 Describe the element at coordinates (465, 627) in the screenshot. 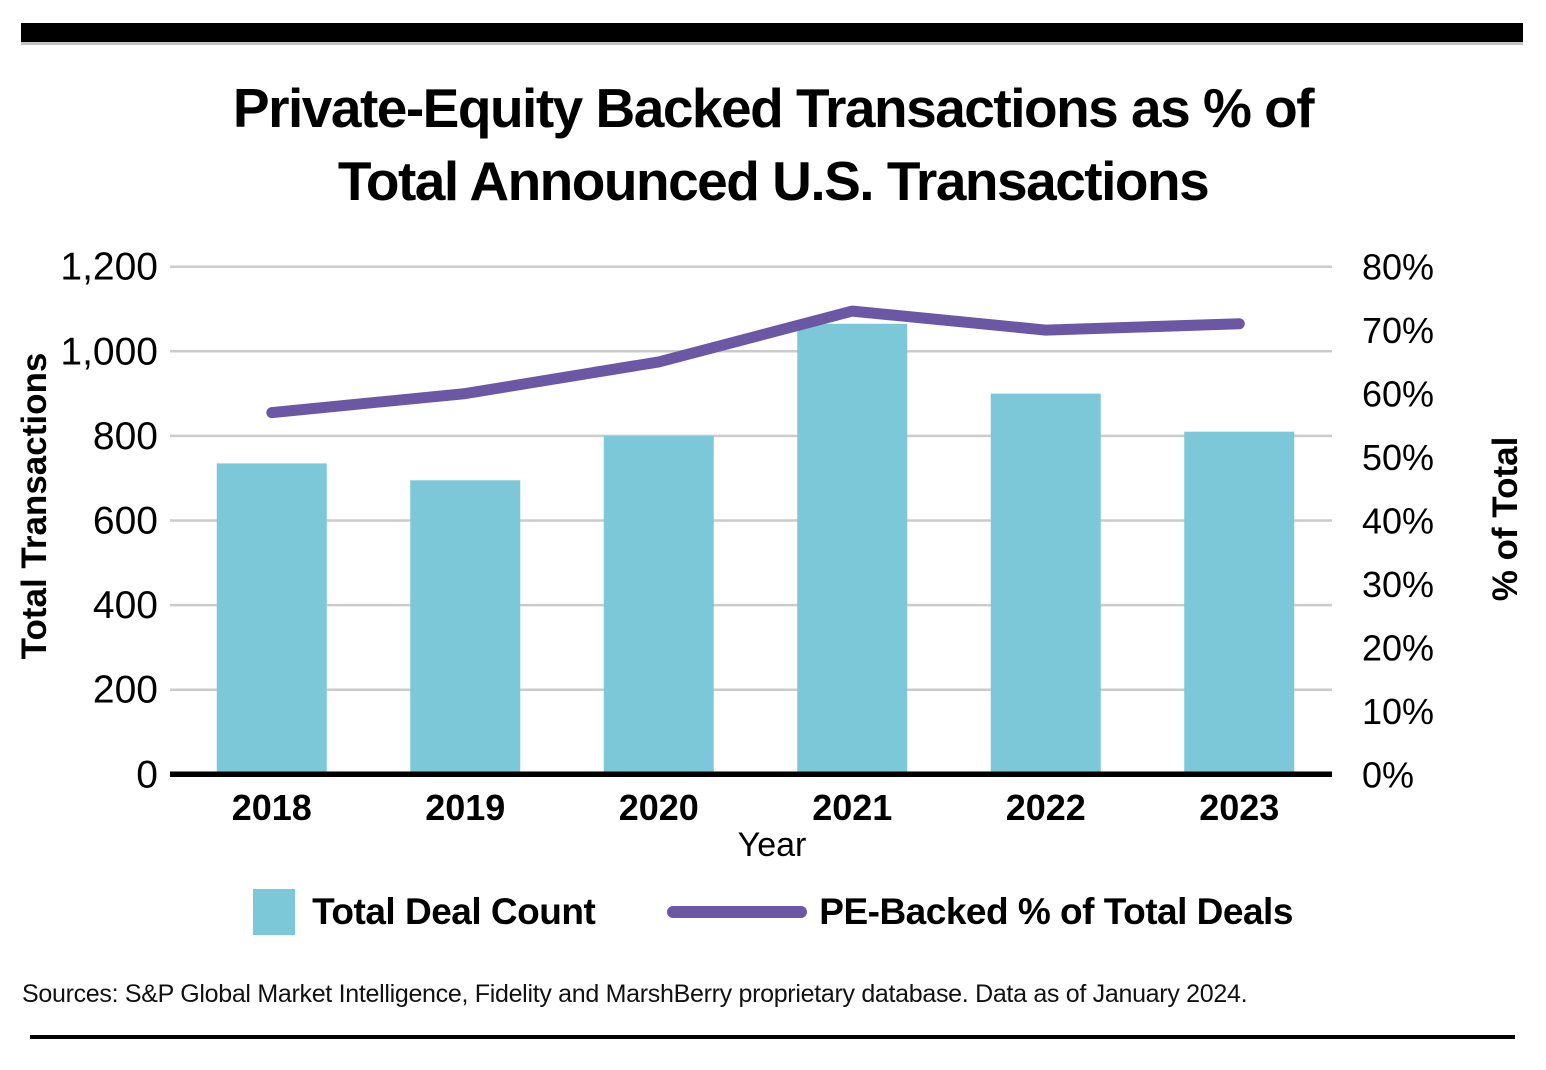

I see `bar-2019` at that location.